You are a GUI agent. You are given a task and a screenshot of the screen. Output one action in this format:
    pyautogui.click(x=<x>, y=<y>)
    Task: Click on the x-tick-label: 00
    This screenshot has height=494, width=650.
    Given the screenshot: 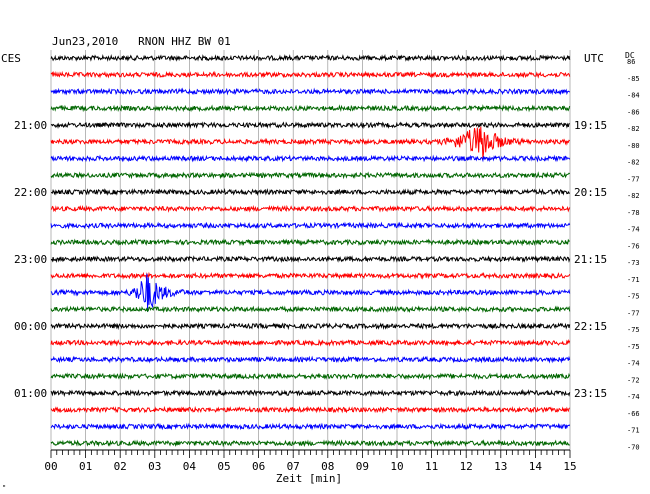 What is the action you would take?
    pyautogui.click(x=50, y=466)
    